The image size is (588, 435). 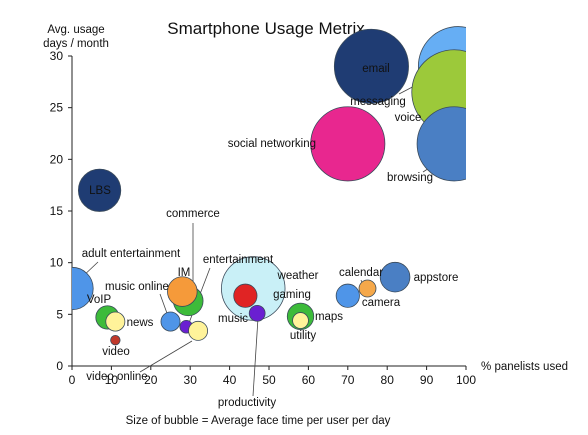 I want to click on x-tick-label: 100, so click(x=466, y=380).